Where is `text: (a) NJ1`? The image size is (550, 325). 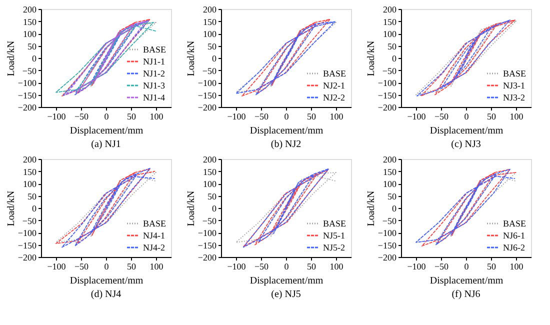
text: (a) NJ1 is located at coordinates (106, 144).